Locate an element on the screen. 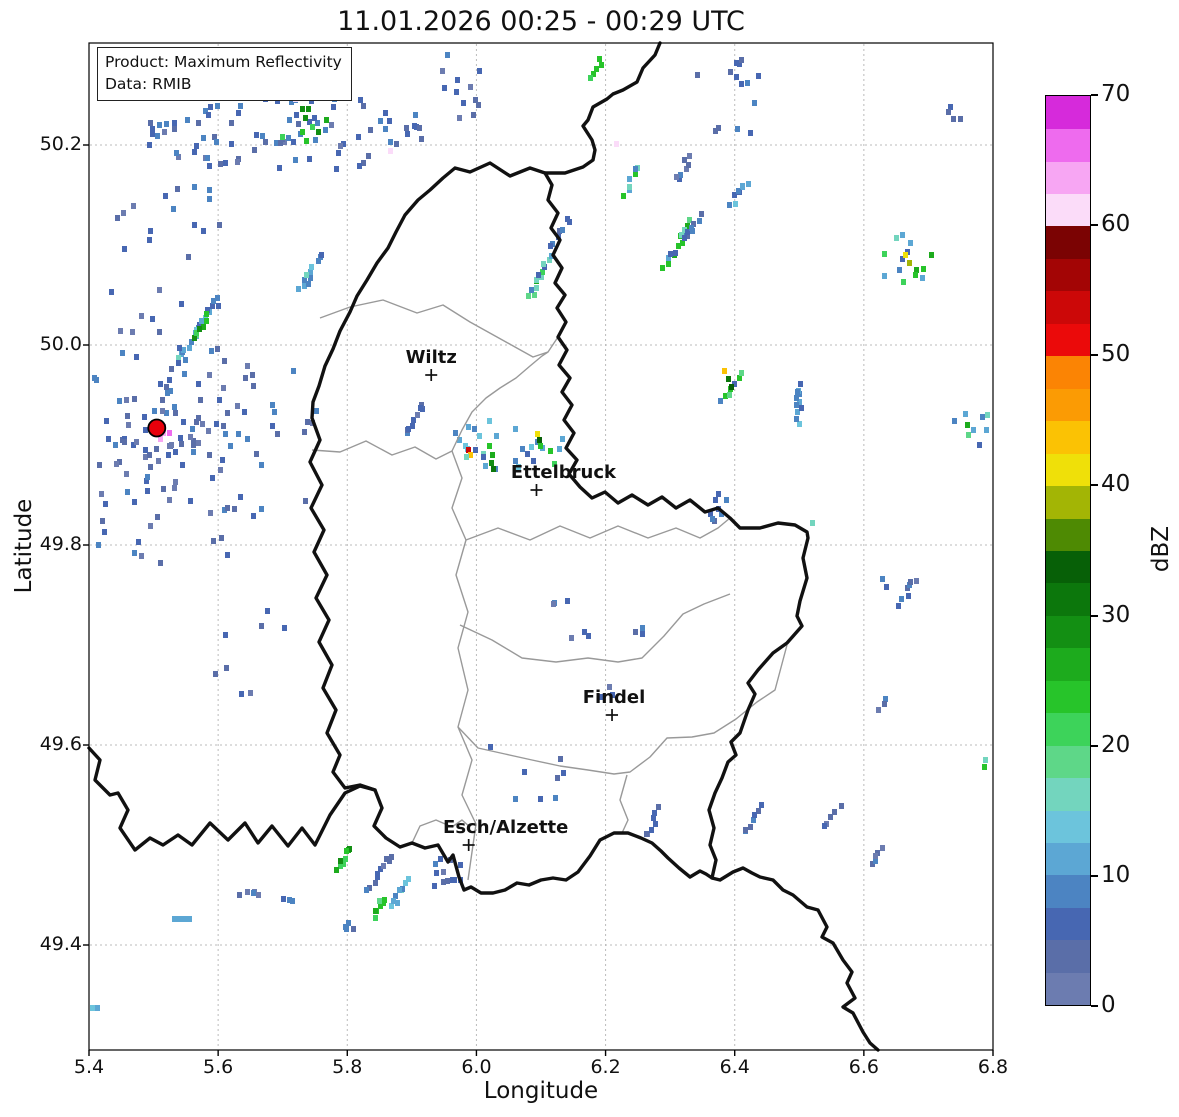 The image size is (1179, 1117). y-tick-label: 49.6 is located at coordinates (60, 744).